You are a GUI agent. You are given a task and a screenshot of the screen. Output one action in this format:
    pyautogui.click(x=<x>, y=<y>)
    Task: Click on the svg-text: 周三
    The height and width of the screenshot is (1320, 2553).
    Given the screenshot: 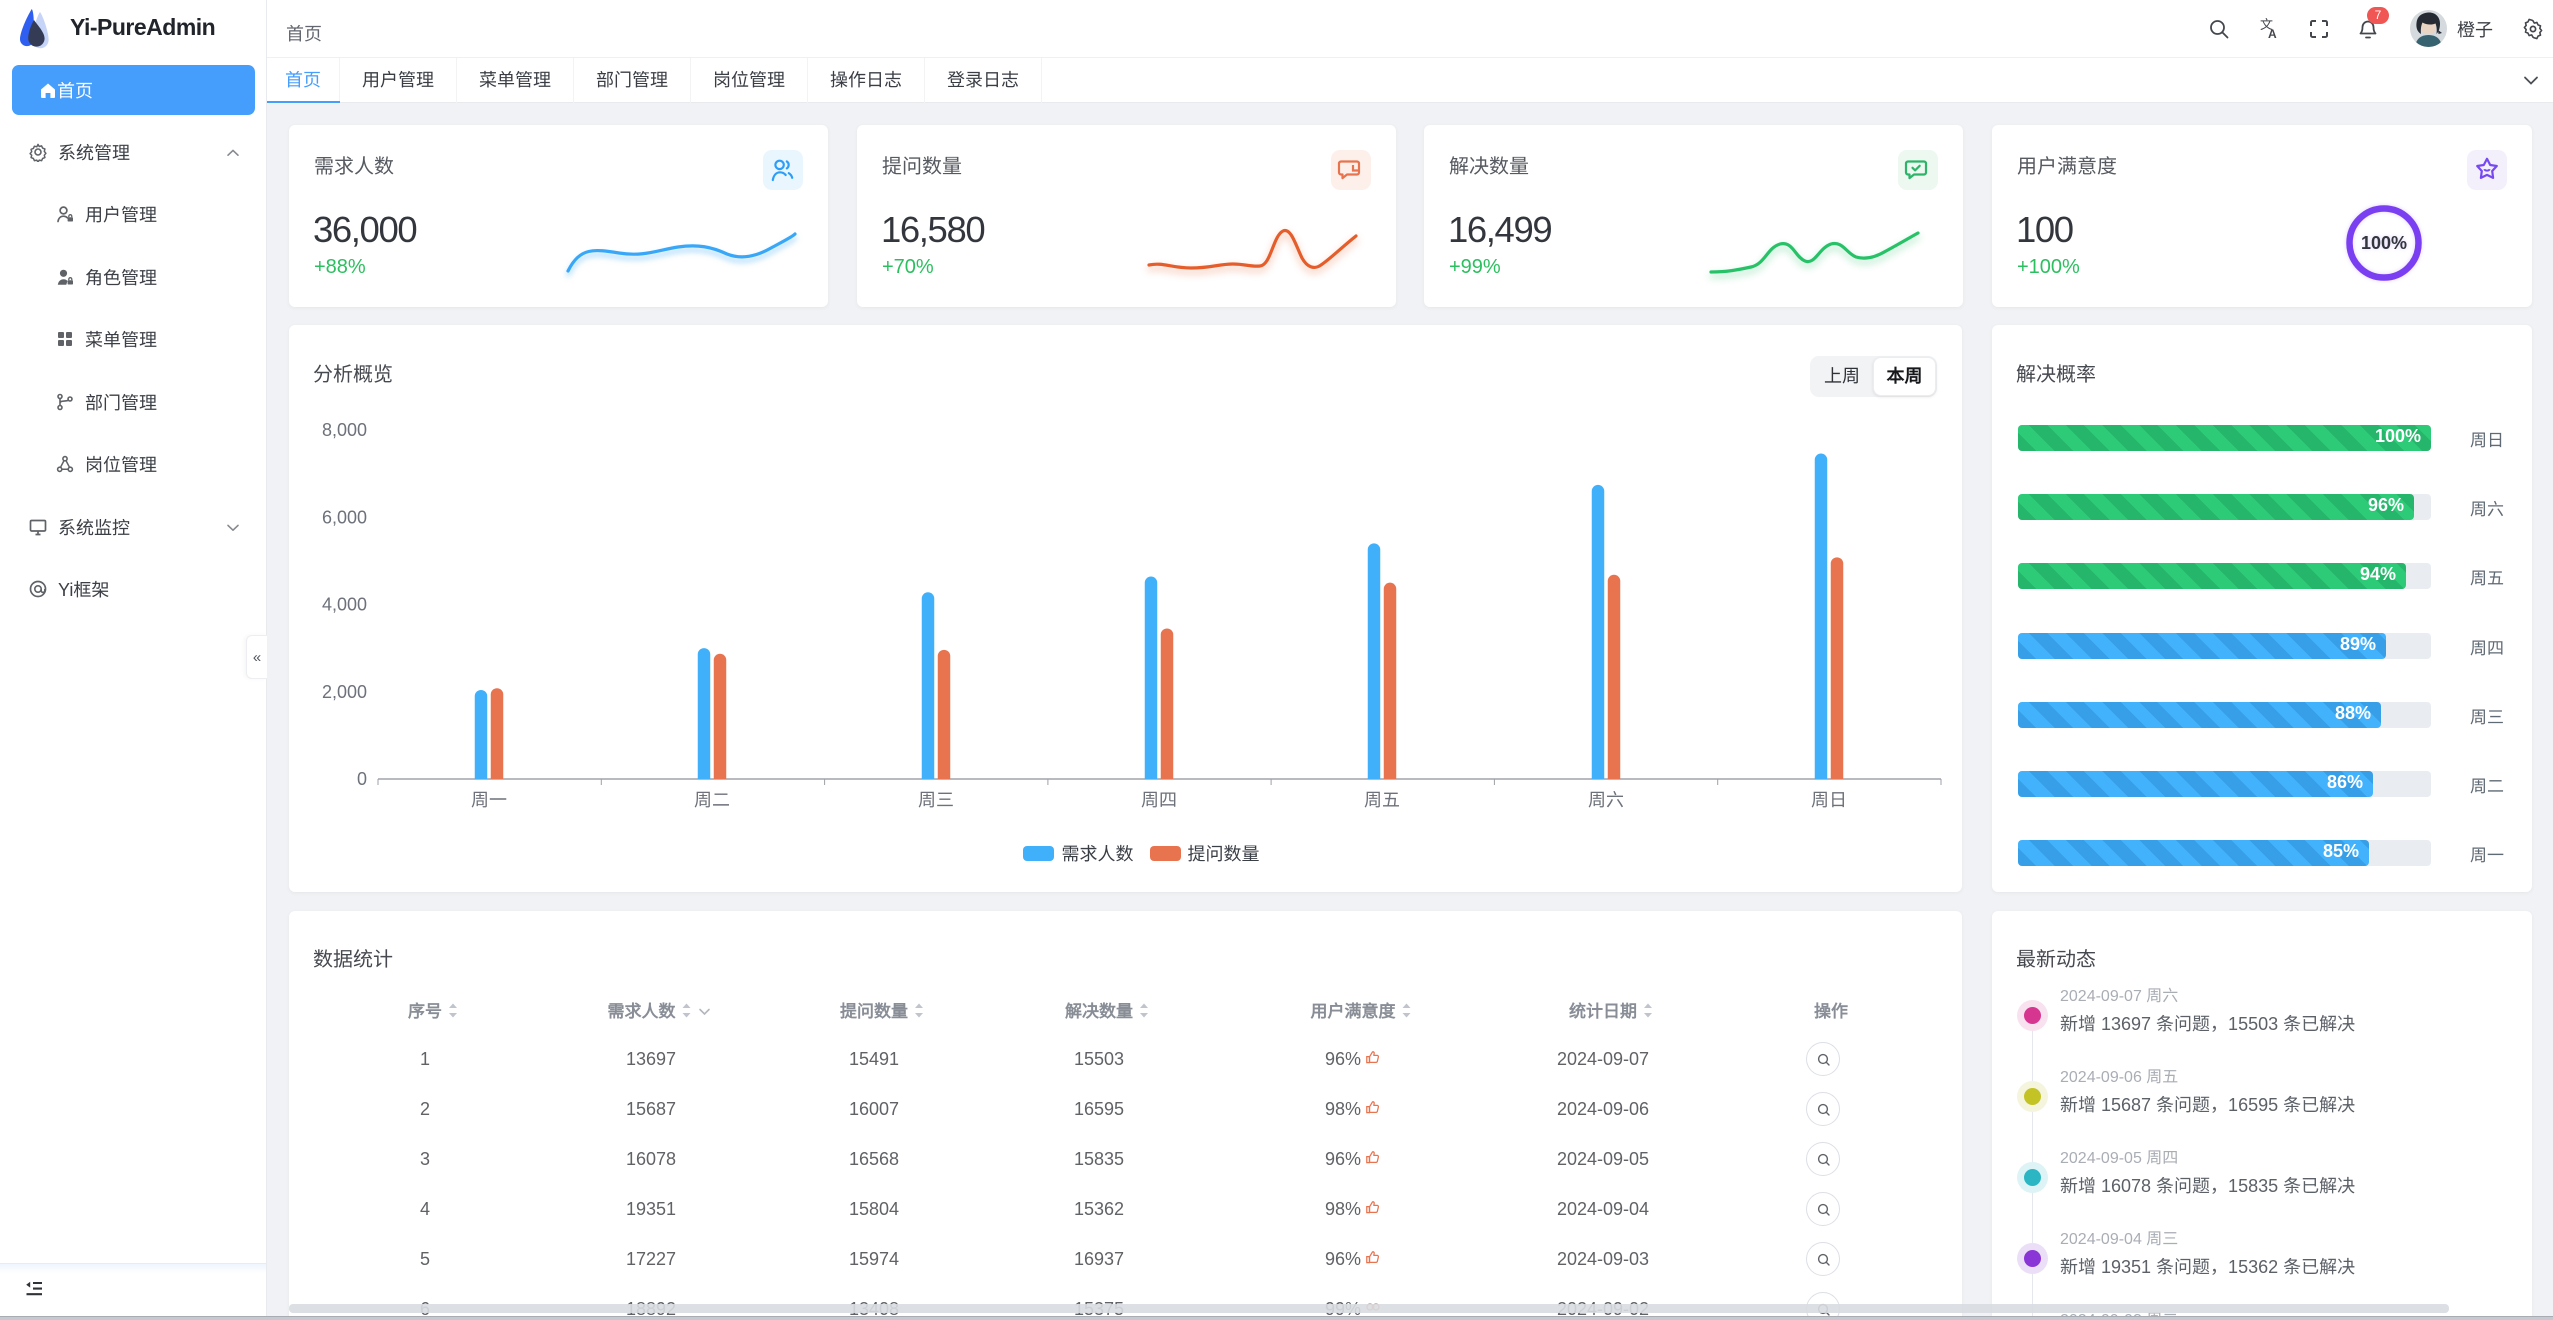 What is the action you would take?
    pyautogui.click(x=936, y=800)
    